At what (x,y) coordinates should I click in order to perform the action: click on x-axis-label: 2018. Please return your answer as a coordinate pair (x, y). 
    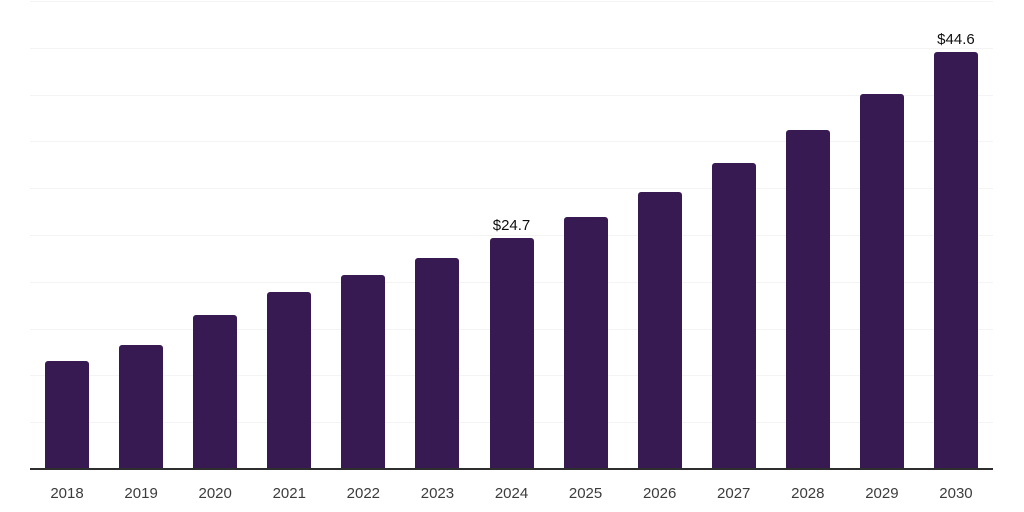
    Looking at the image, I should click on (67, 493).